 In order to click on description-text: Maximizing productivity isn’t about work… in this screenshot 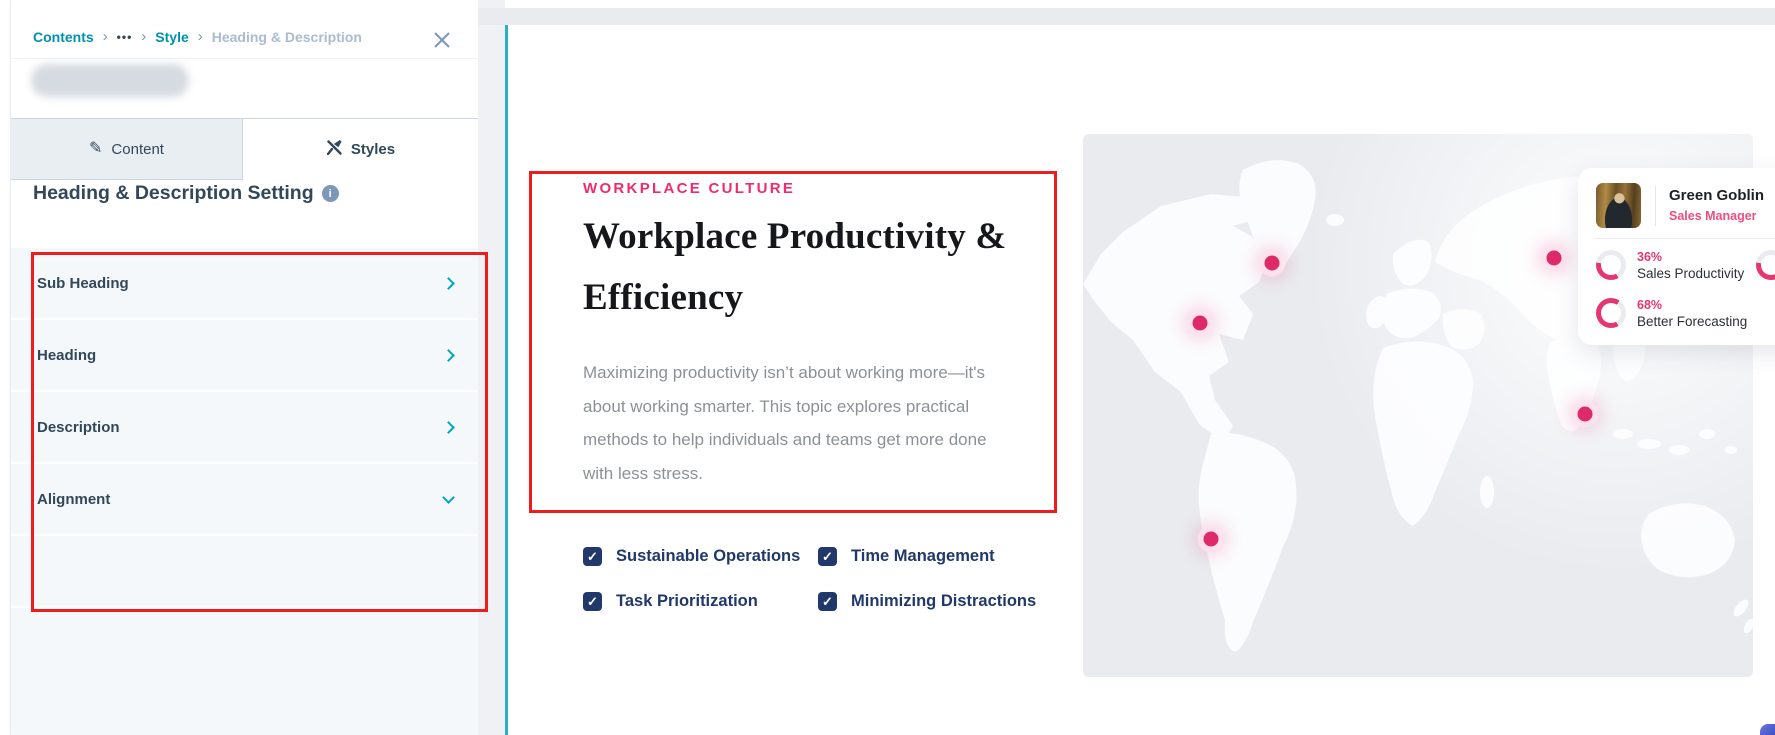, I will do `click(785, 423)`.